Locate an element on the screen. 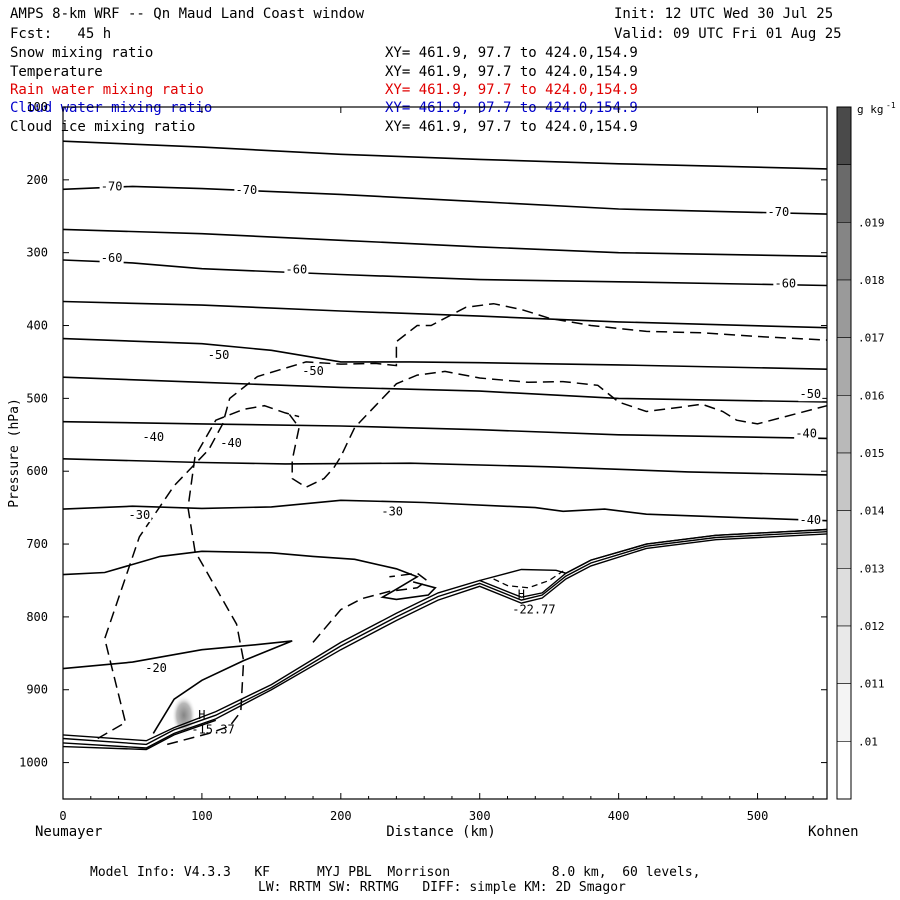 The image size is (900, 900). isotherm-label: -20 is located at coordinates (156, 668).